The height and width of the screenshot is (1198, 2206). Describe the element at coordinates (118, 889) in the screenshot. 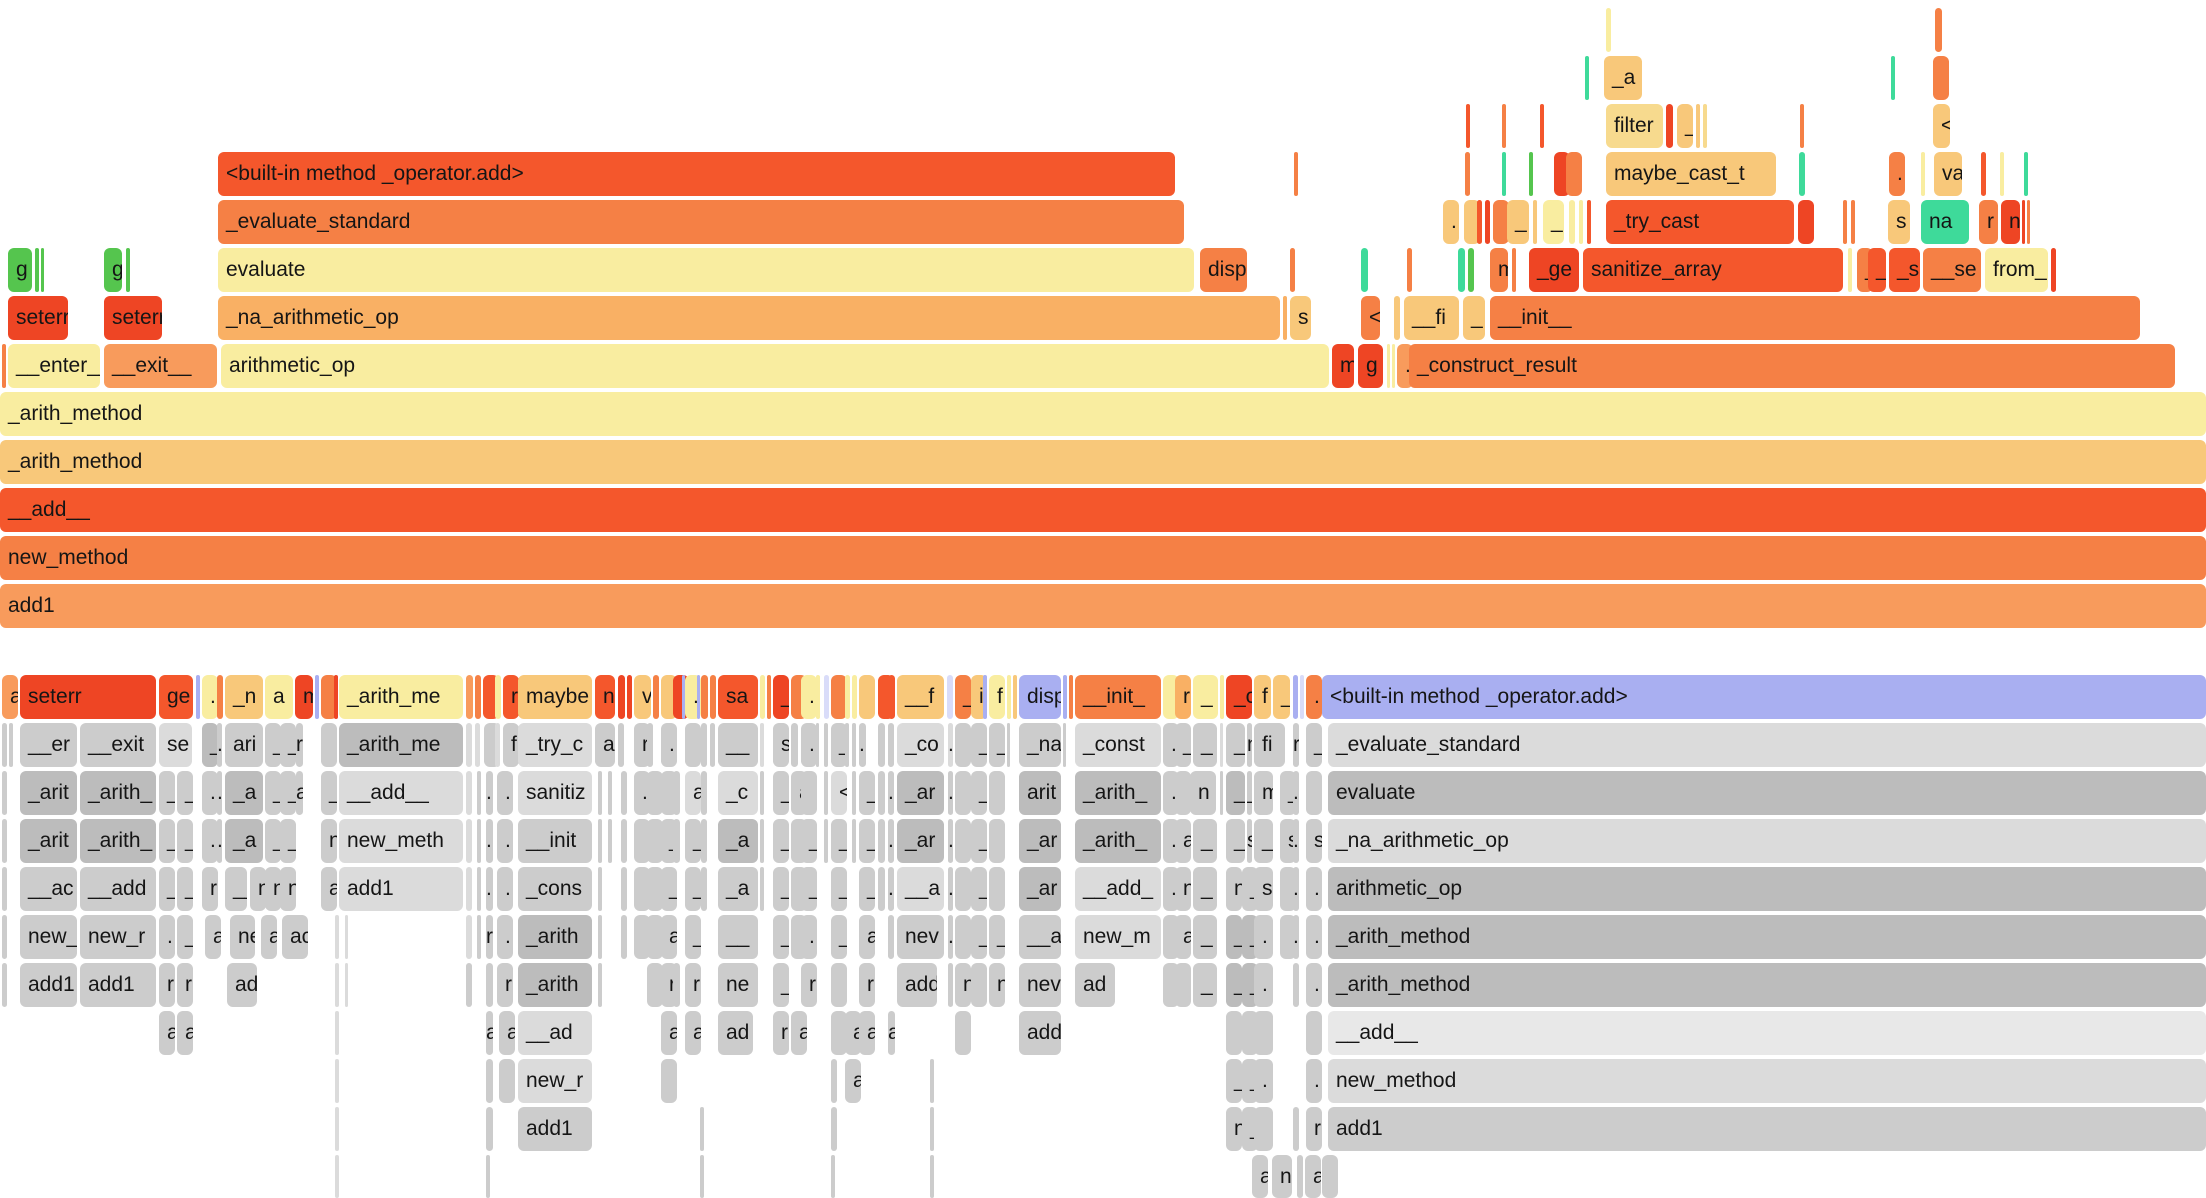

I see `frame-__add: __add` at that location.